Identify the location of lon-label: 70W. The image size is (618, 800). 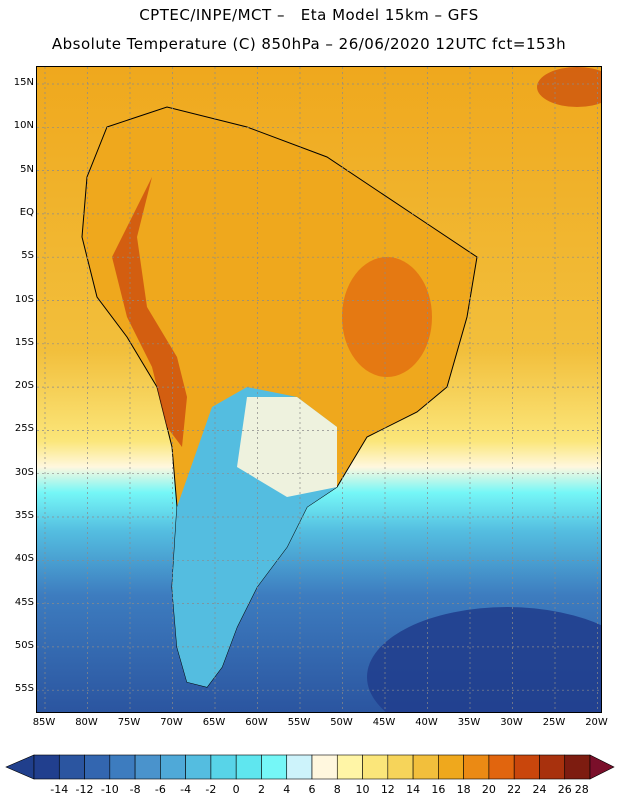
(171, 722).